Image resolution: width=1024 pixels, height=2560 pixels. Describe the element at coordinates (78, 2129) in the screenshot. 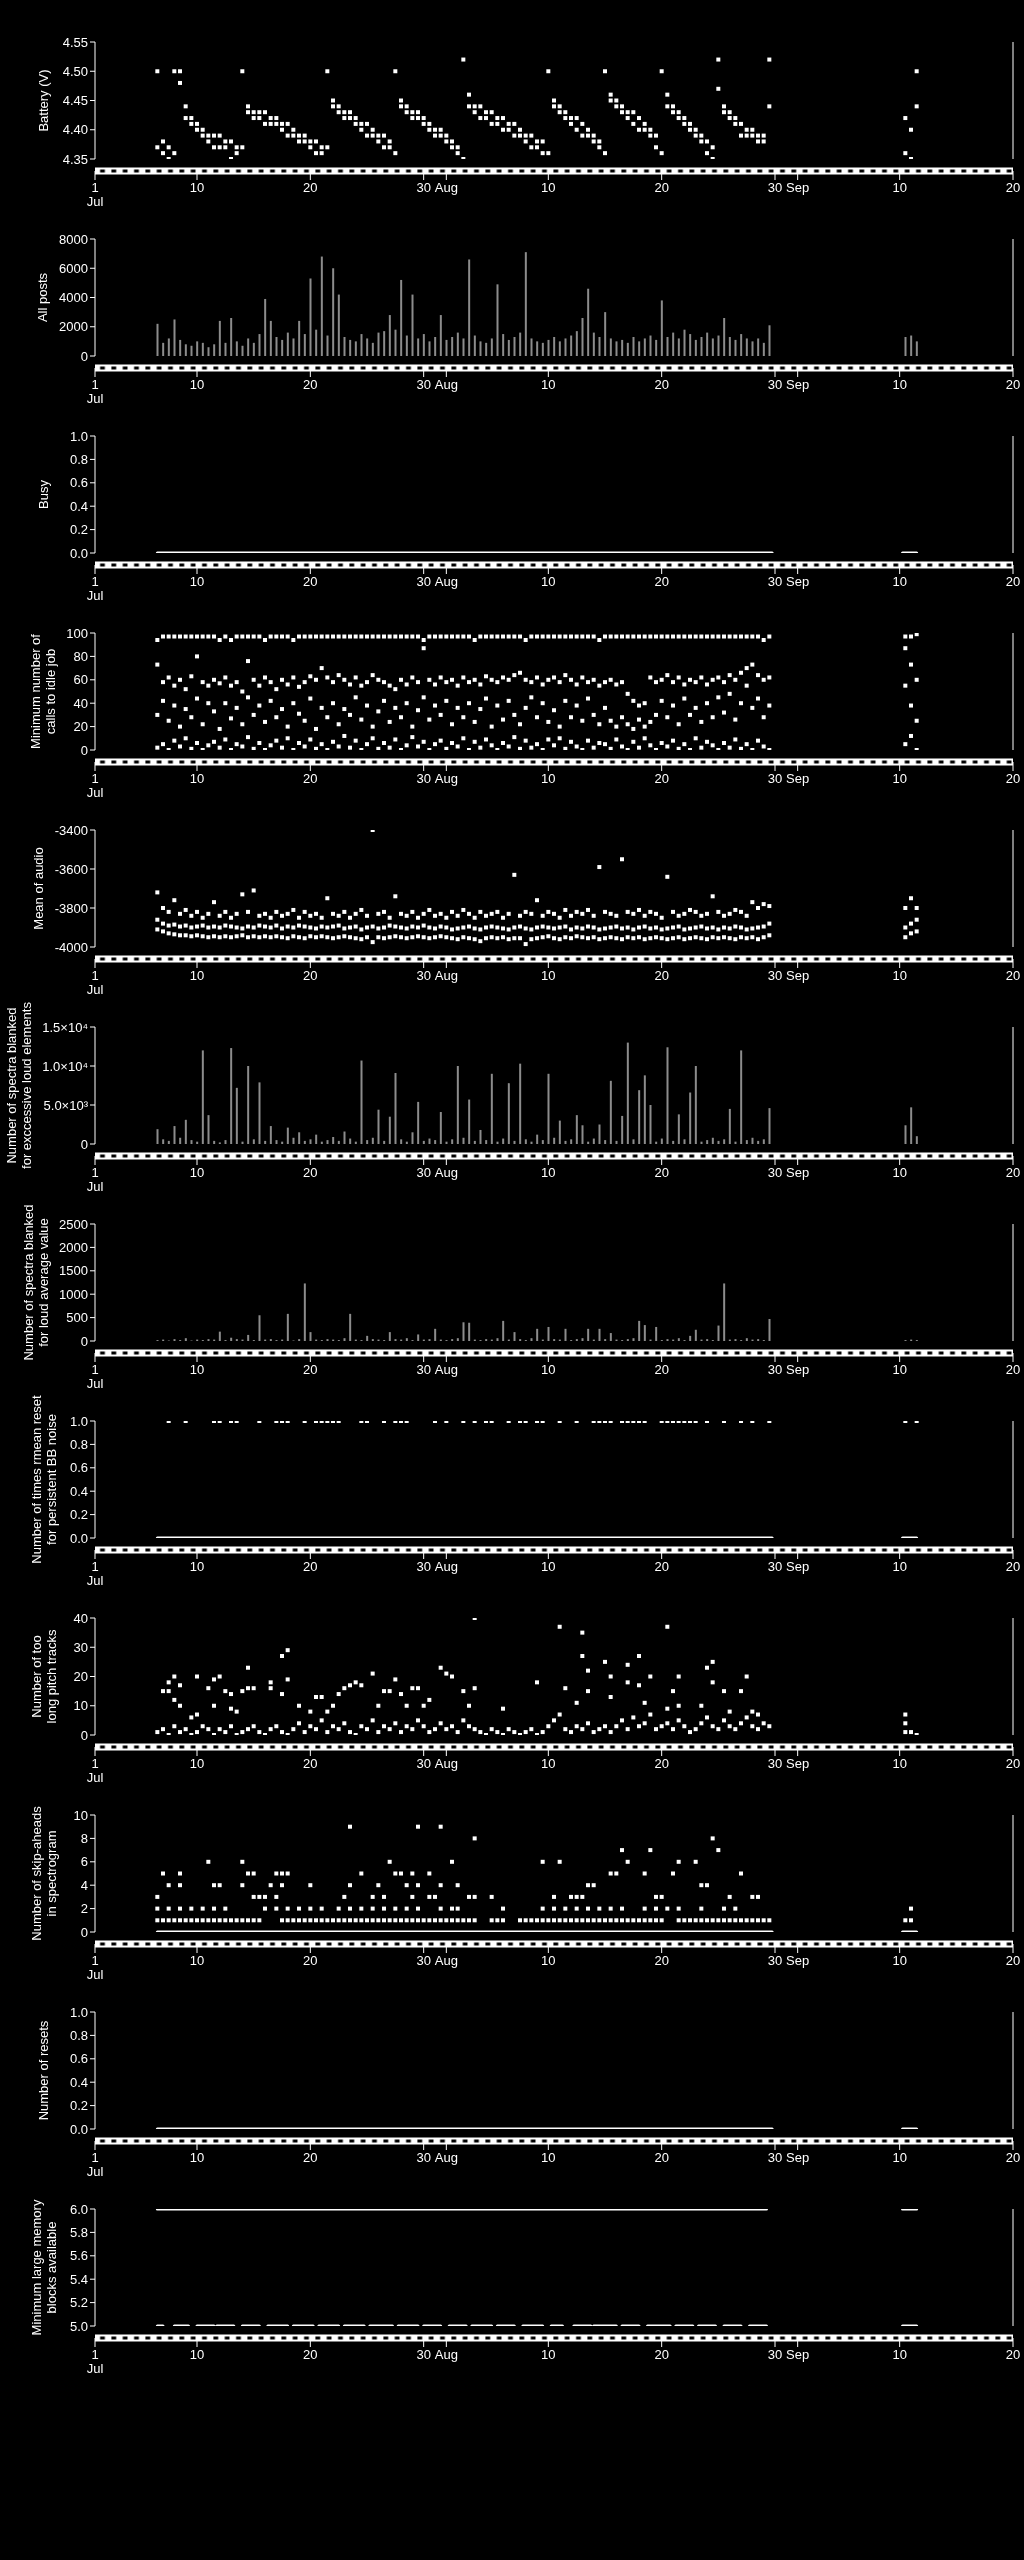

I see `y-tick-label: 0.0` at that location.